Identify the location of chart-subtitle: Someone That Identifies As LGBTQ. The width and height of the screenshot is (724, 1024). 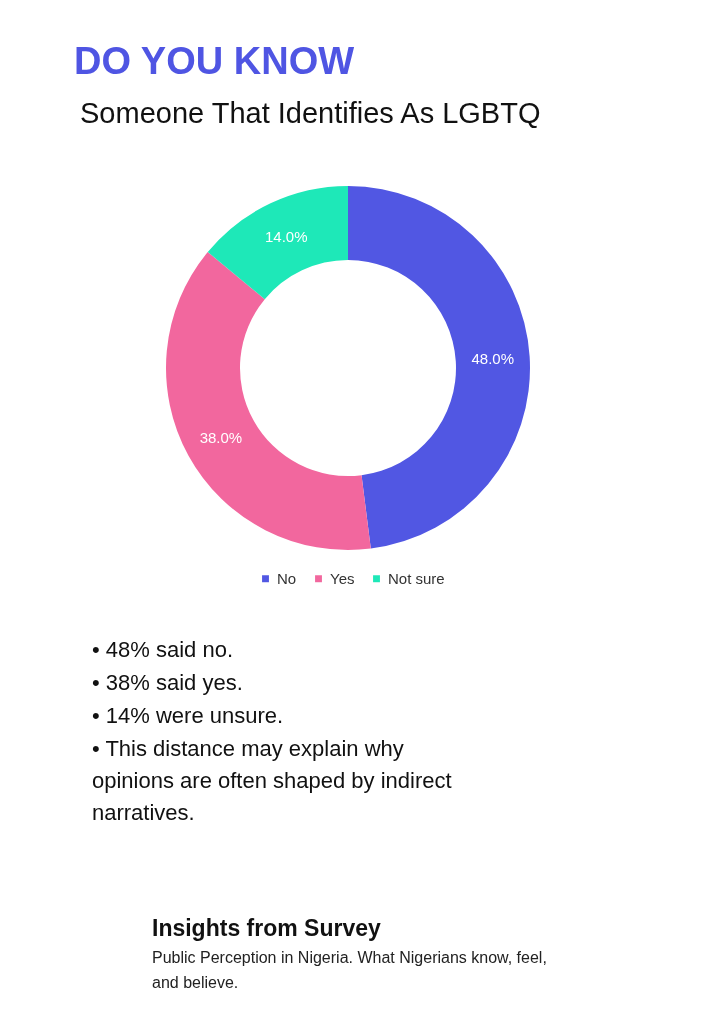
(310, 113).